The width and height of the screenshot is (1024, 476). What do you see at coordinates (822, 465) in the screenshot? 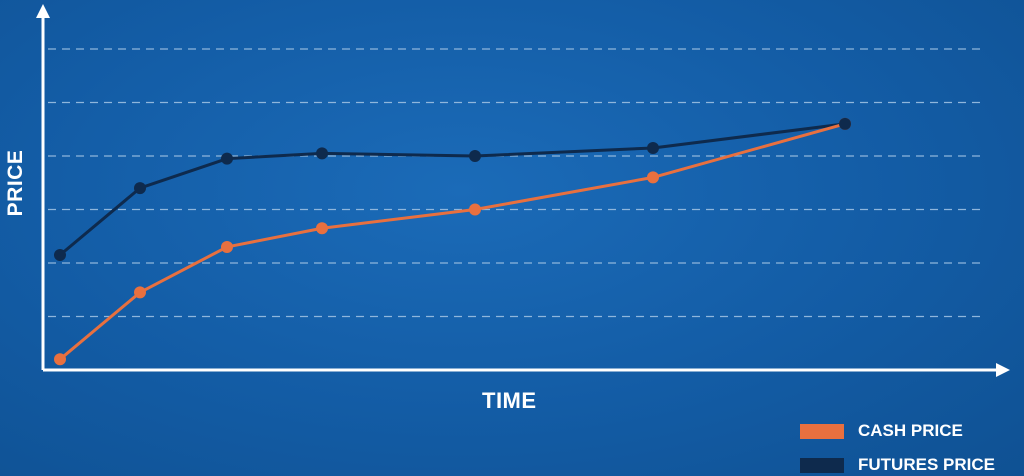
I see `legend-swatch-futures-price` at bounding box center [822, 465].